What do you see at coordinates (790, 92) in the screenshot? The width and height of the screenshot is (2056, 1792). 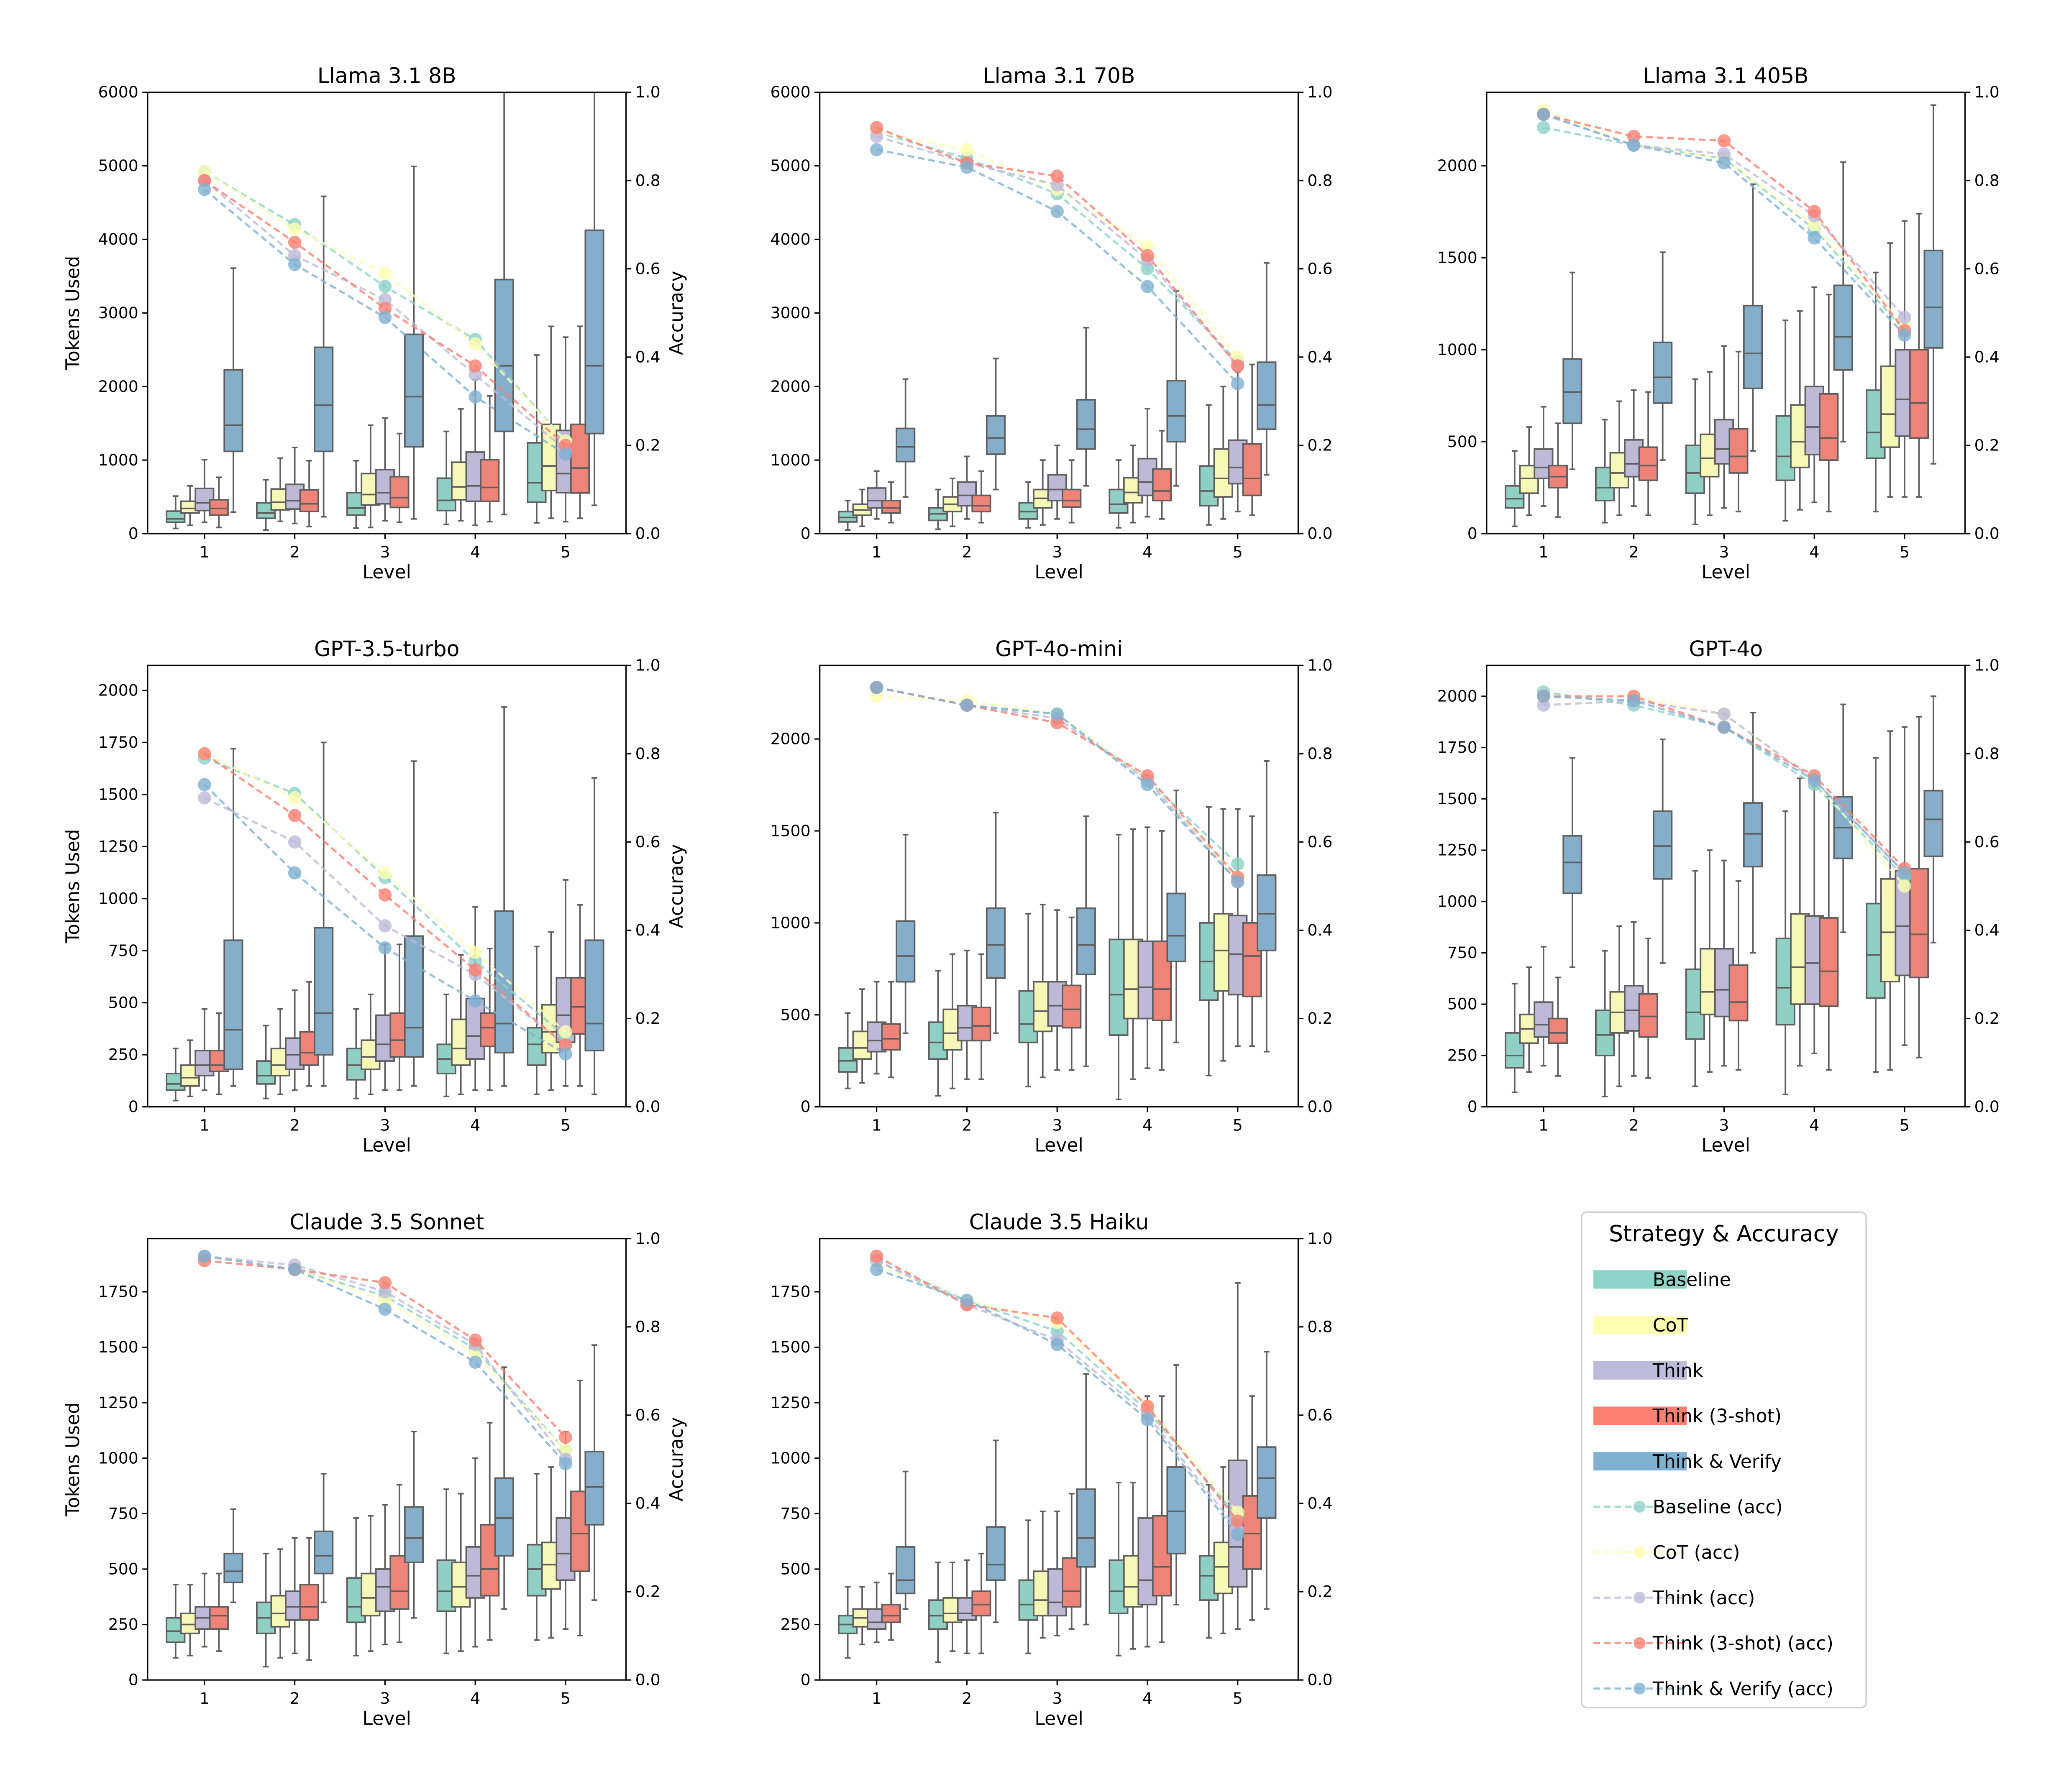 I see `y-tick-label: 6000` at bounding box center [790, 92].